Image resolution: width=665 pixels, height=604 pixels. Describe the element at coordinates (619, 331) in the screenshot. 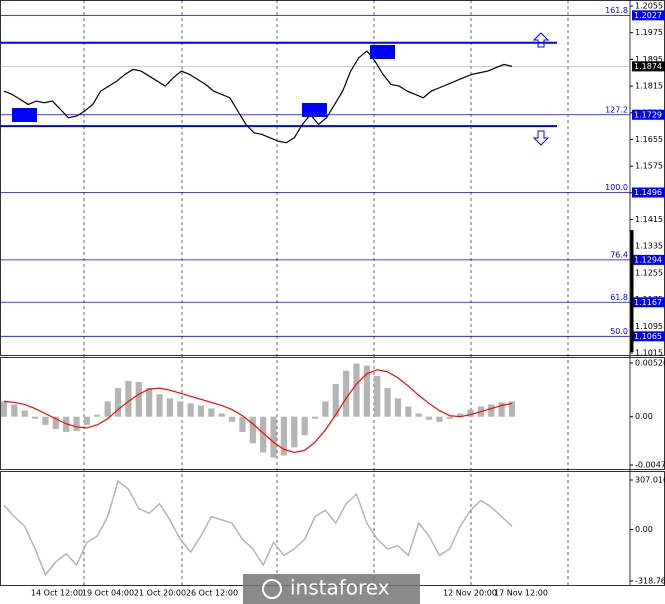

I see `fib-label: 50.0` at that location.